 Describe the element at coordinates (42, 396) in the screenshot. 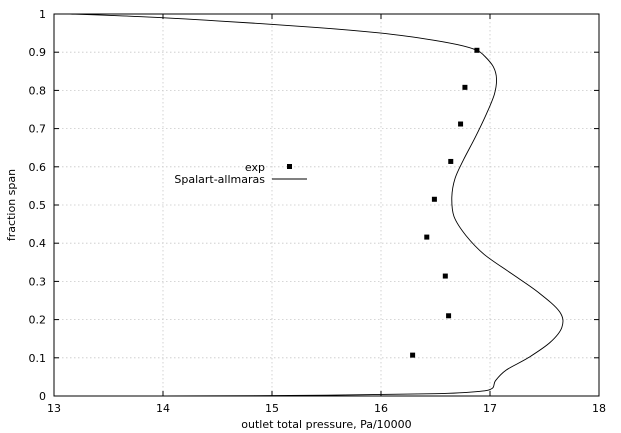

I see `y-tick-label: 0` at that location.